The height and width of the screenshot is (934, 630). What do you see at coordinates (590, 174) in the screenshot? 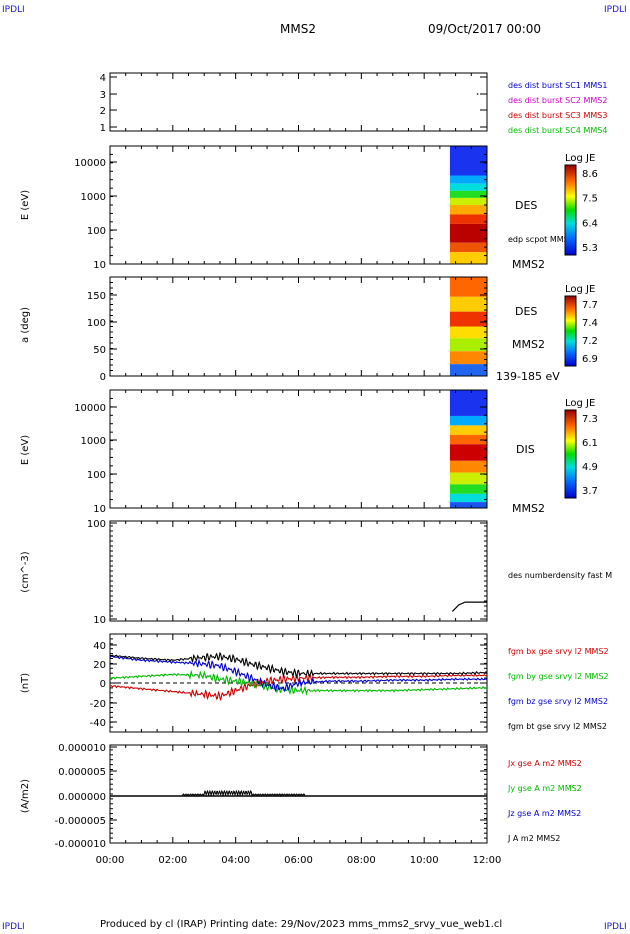
I see `des-energy-colorbar-tick: 8.6` at bounding box center [590, 174].